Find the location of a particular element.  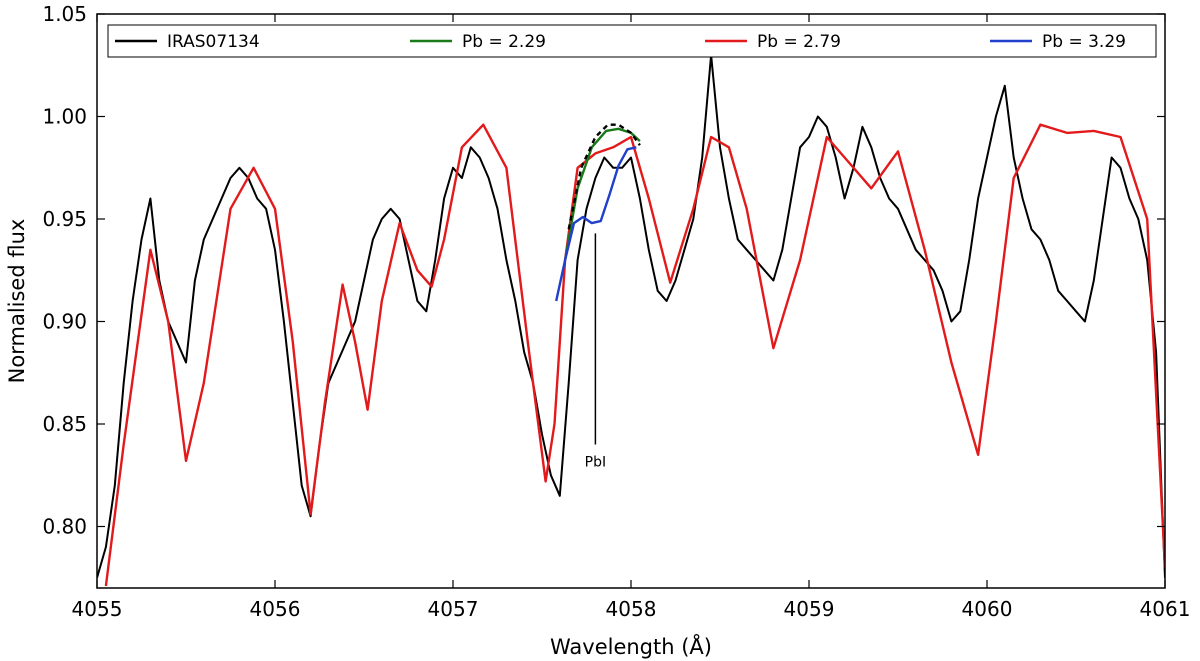

legend-label: IRAS07134 is located at coordinates (213, 42).